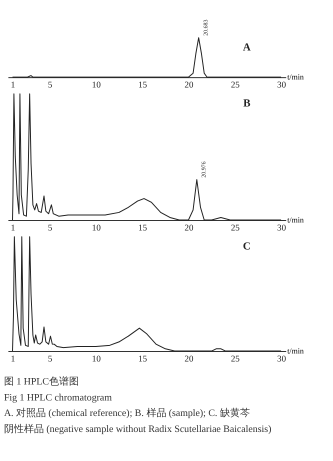 The width and height of the screenshot is (333, 461). I want to click on text: 阴性样品 (negative sample without Radix Scutellariae Baicalensis), so click(138, 428).